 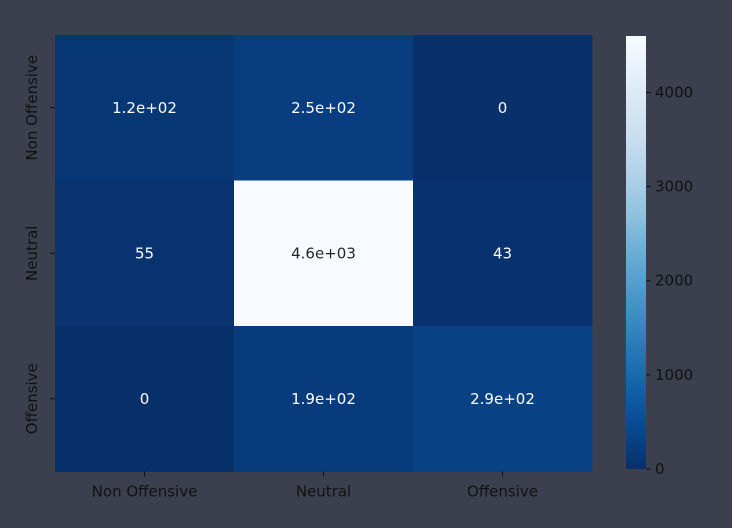 What do you see at coordinates (145, 492) in the screenshot?
I see `x-tick-label: Non Offensive` at bounding box center [145, 492].